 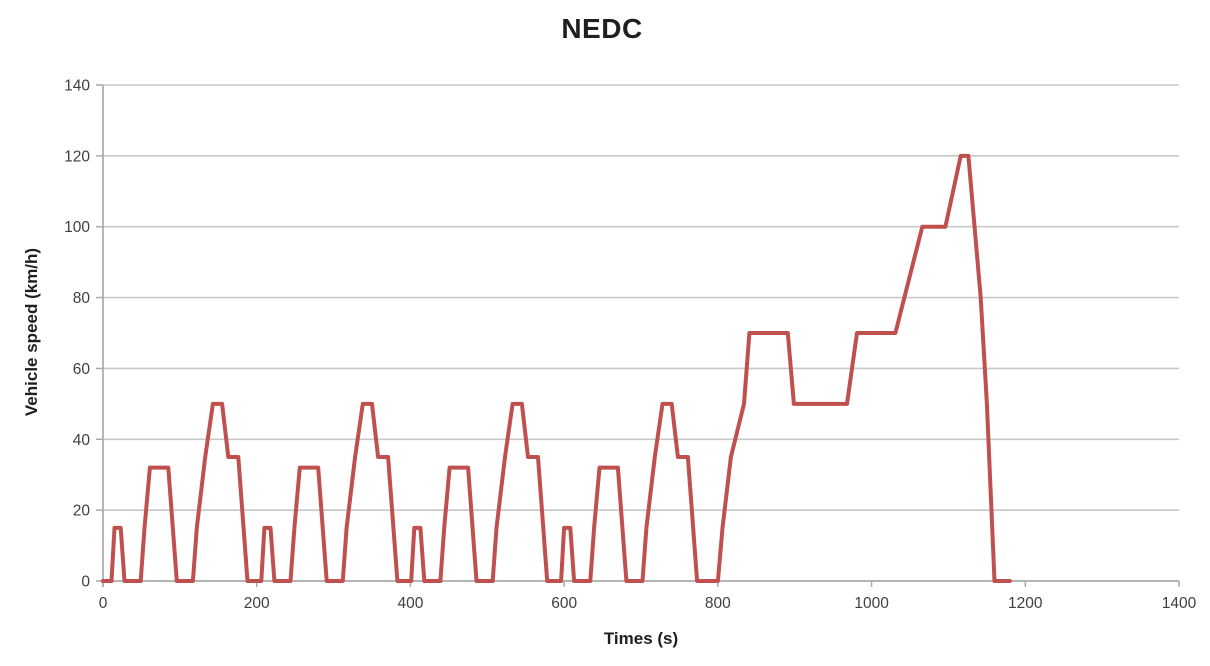 I want to click on y-tick-label-40: 40, so click(x=82, y=440).